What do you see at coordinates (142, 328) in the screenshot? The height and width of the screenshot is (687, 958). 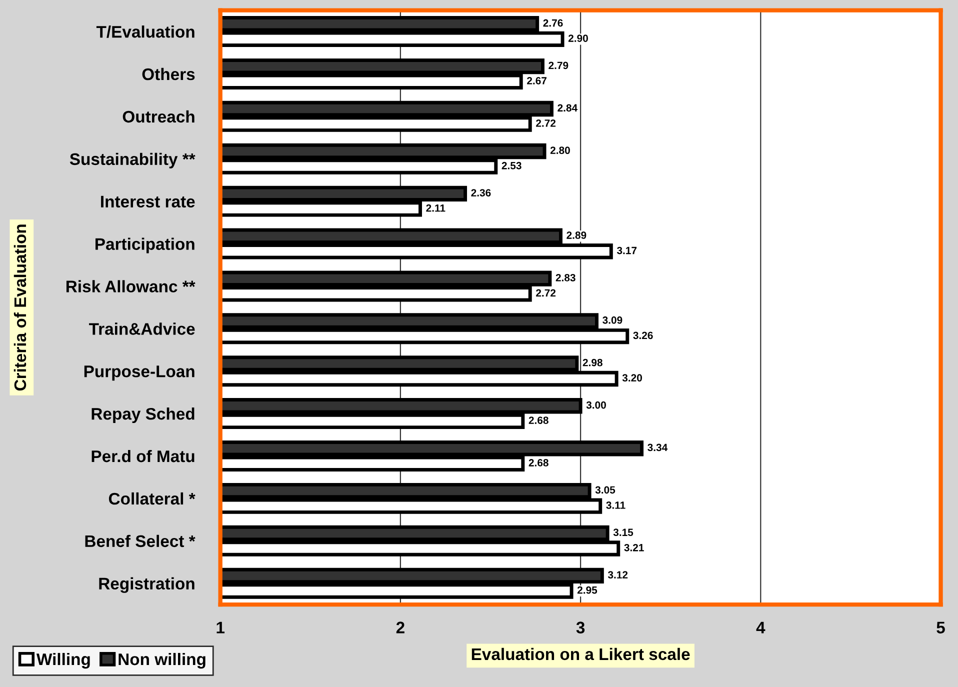 I see `y-tick-label: Train&Advice` at bounding box center [142, 328].